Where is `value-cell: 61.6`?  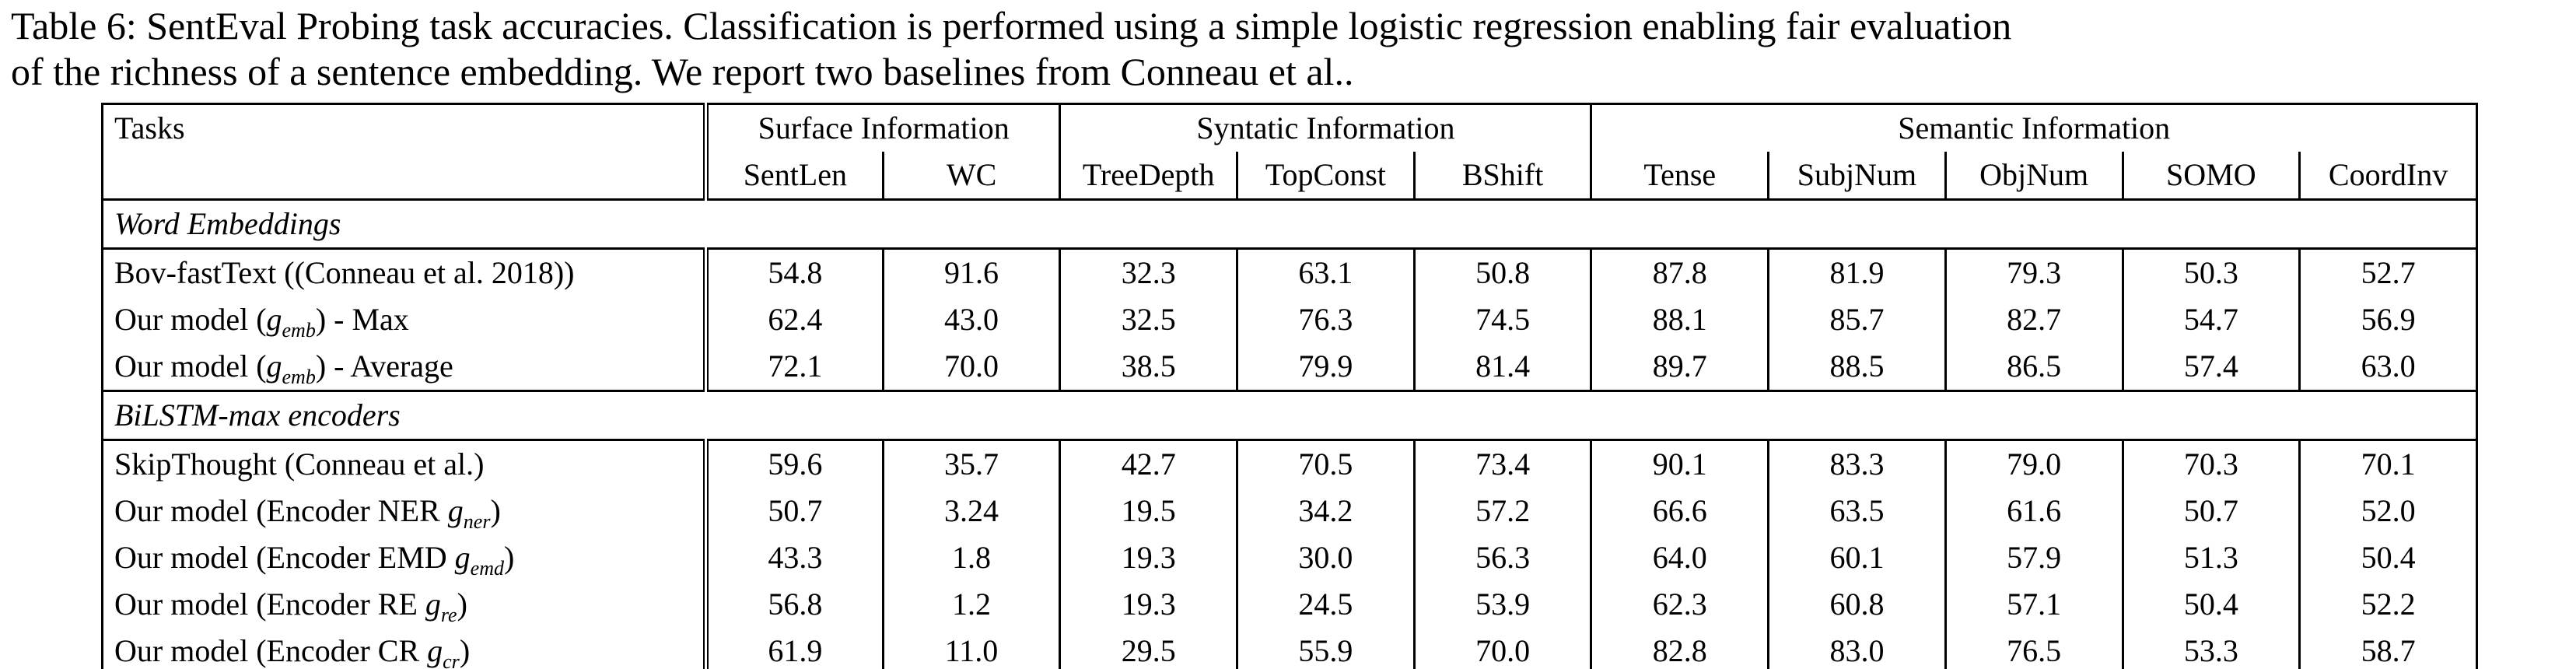
value-cell: 61.6 is located at coordinates (2033, 511).